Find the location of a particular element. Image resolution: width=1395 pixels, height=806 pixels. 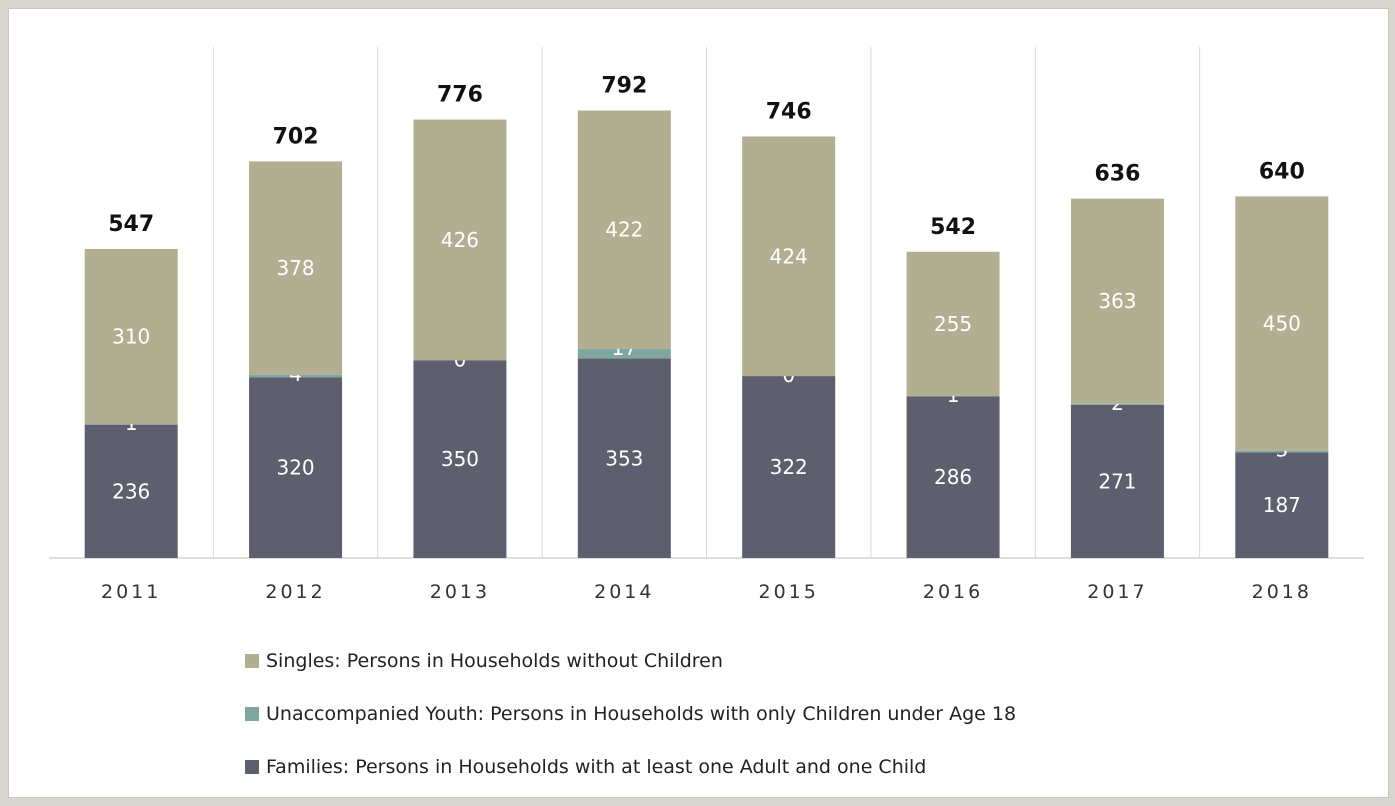

data-label-singles: 310 is located at coordinates (131, 337).